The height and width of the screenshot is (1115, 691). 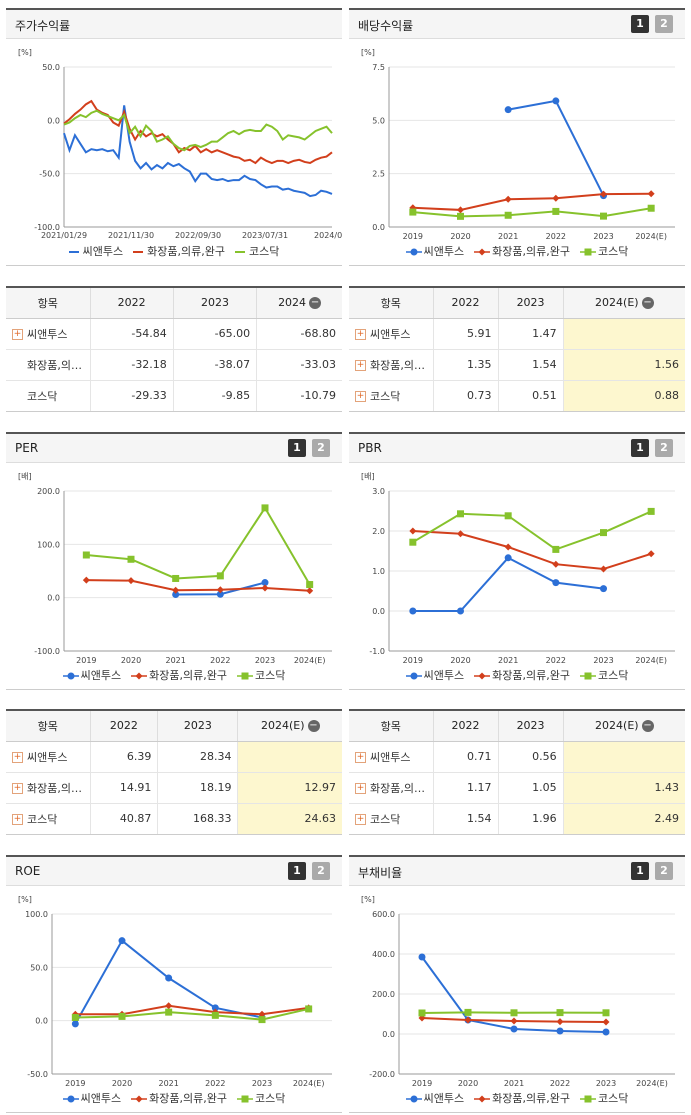 What do you see at coordinates (42, 396) in the screenshot?
I see `row-label-text: 코스닥` at bounding box center [42, 396].